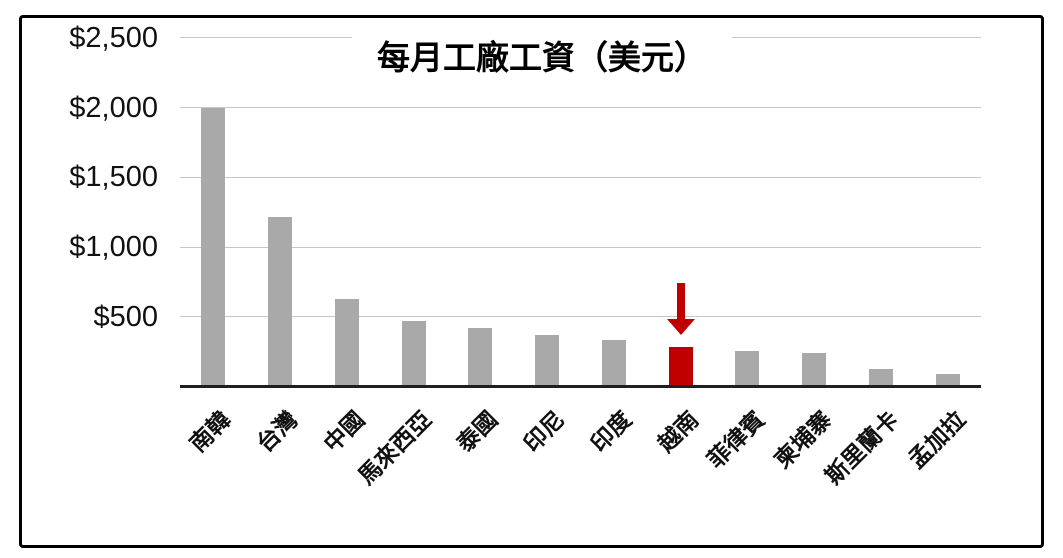  I want to click on x-axis-label: 台灣, so click(277, 431).